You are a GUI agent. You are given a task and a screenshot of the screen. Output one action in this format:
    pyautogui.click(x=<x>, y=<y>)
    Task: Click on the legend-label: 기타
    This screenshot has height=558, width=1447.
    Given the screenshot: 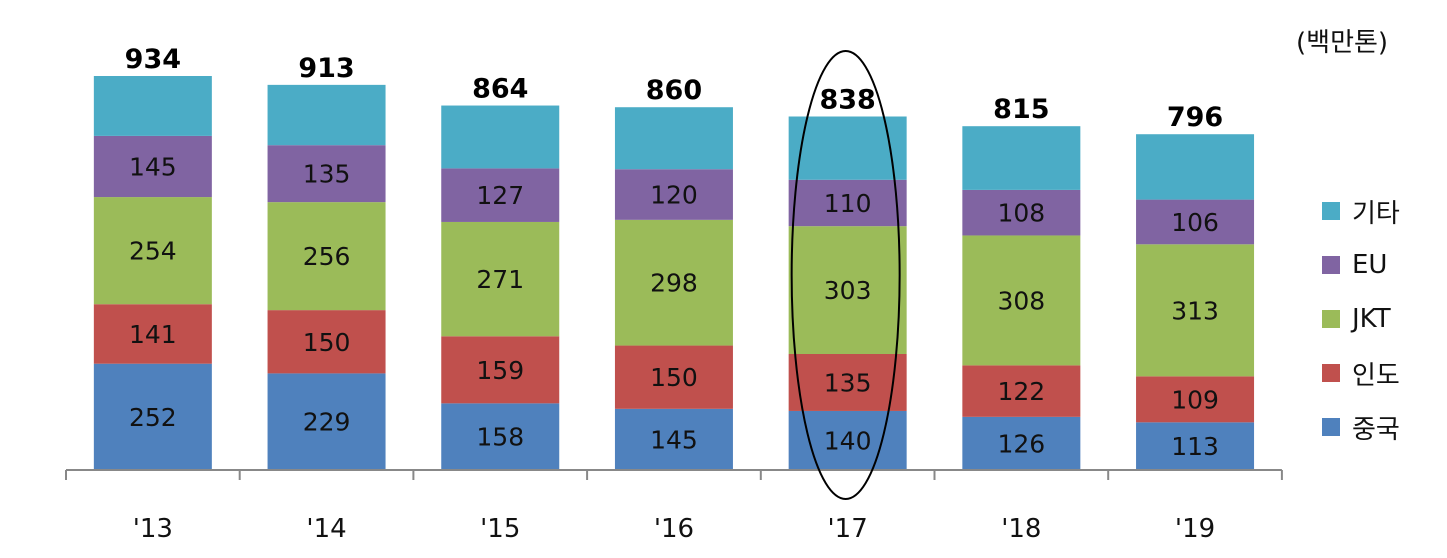 What is the action you would take?
    pyautogui.click(x=1376, y=213)
    